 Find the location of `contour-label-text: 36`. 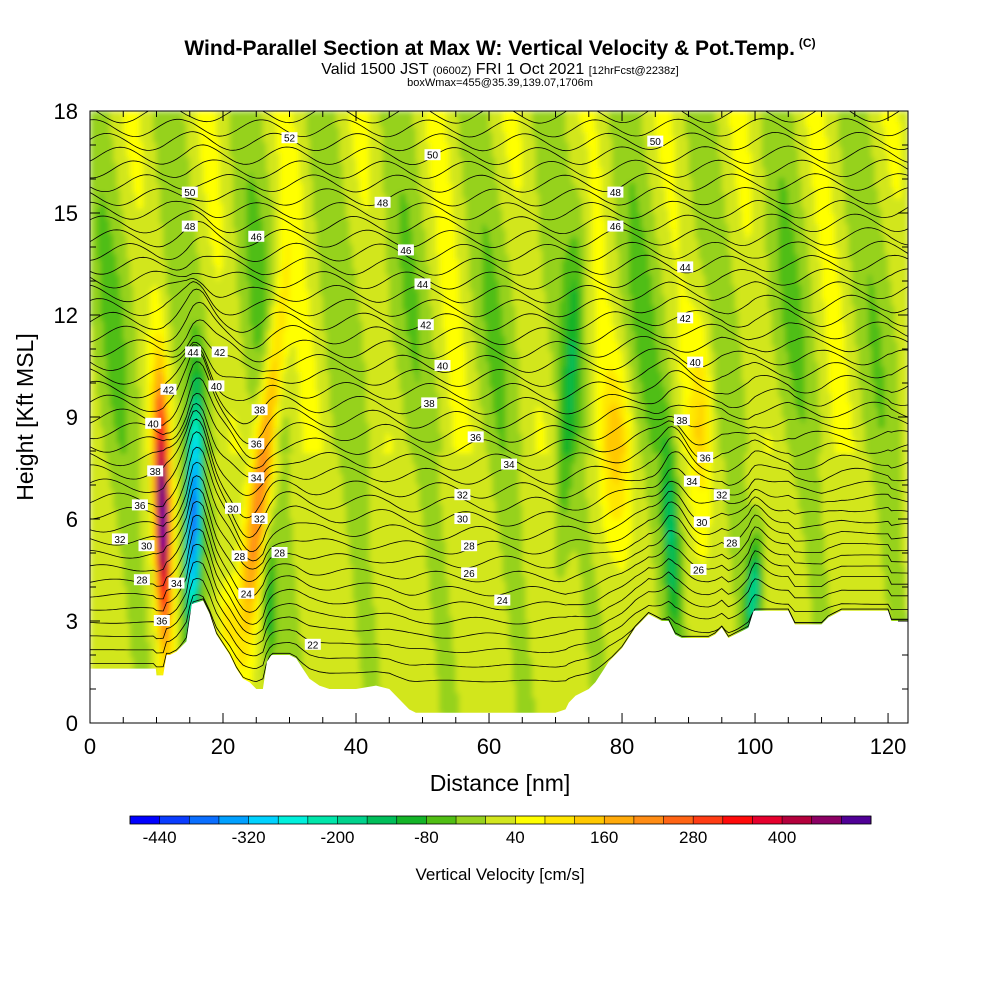

contour-label-text: 36 is located at coordinates (257, 445).